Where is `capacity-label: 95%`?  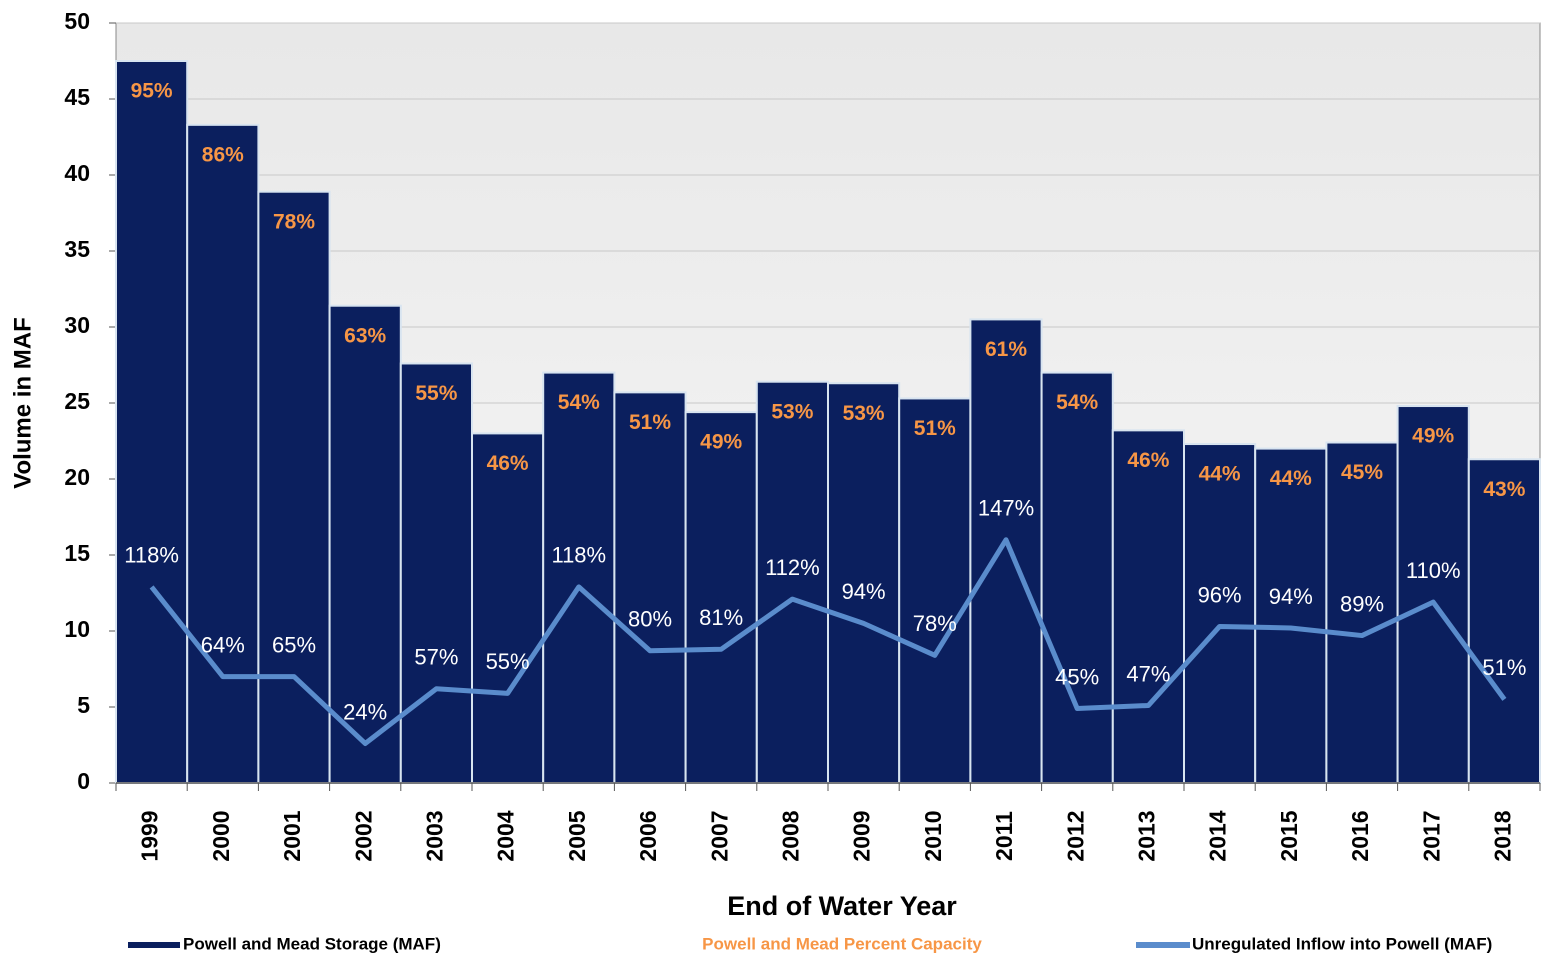 capacity-label: 95% is located at coordinates (152, 91).